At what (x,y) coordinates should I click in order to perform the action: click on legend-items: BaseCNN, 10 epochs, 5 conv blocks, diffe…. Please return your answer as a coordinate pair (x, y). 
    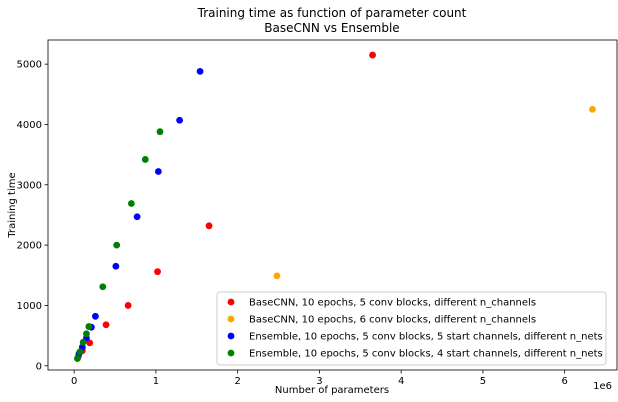
    Looking at the image, I should click on (415, 329).